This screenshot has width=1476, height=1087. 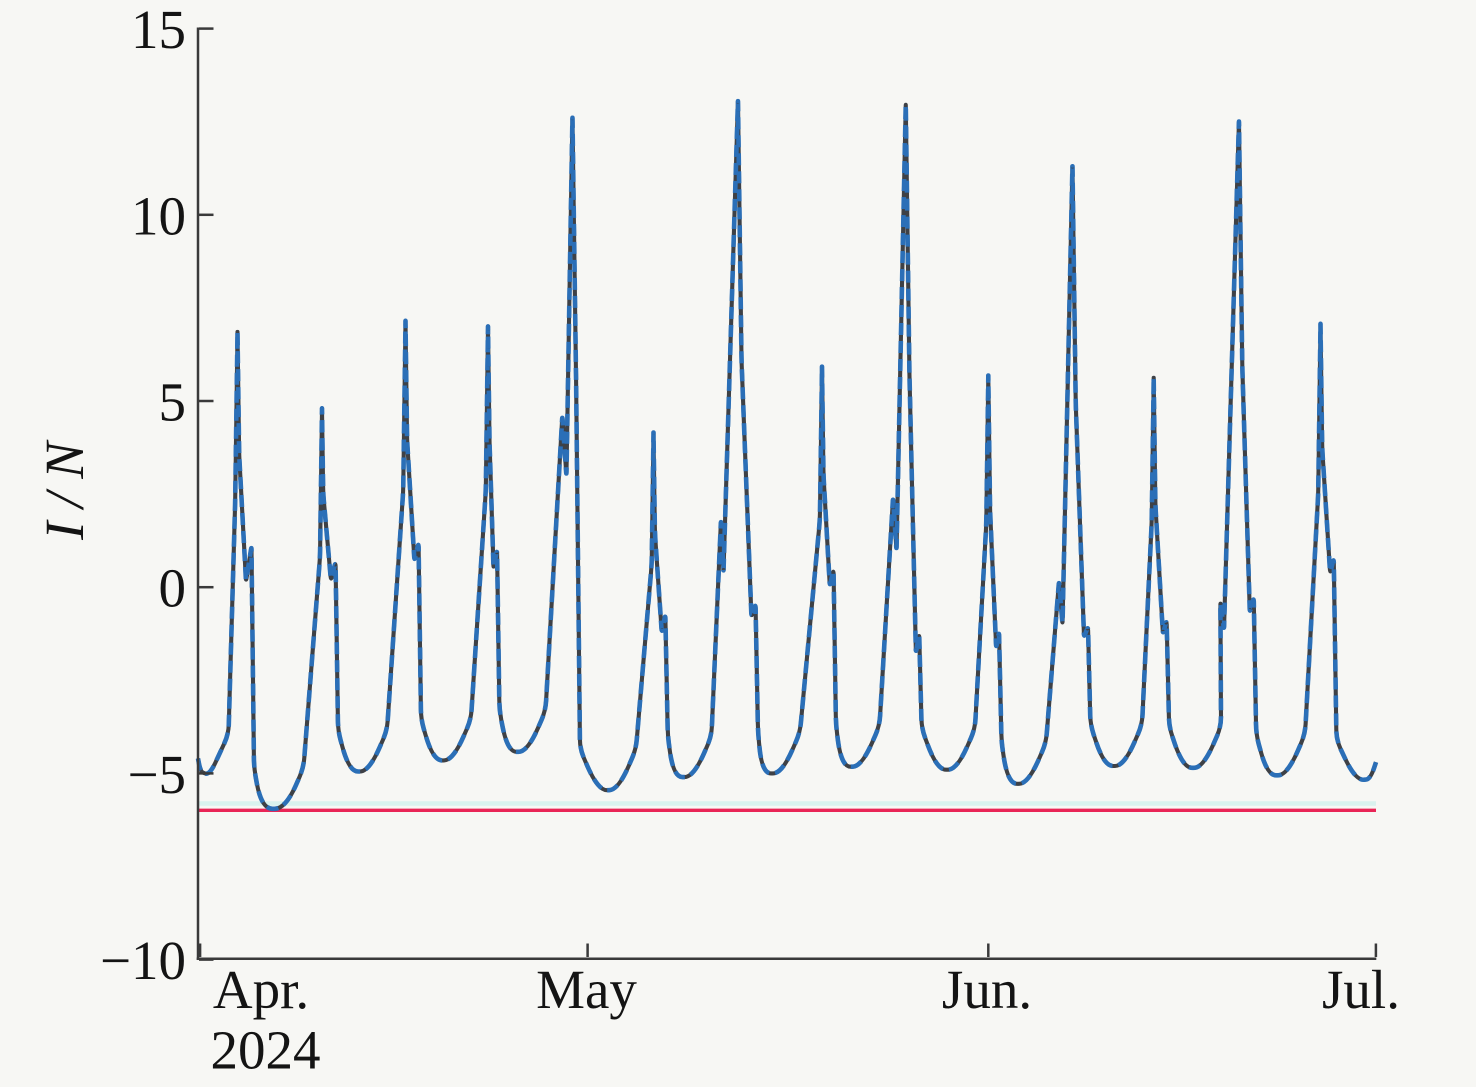 I want to click on svg-text: 0, so click(x=173, y=588).